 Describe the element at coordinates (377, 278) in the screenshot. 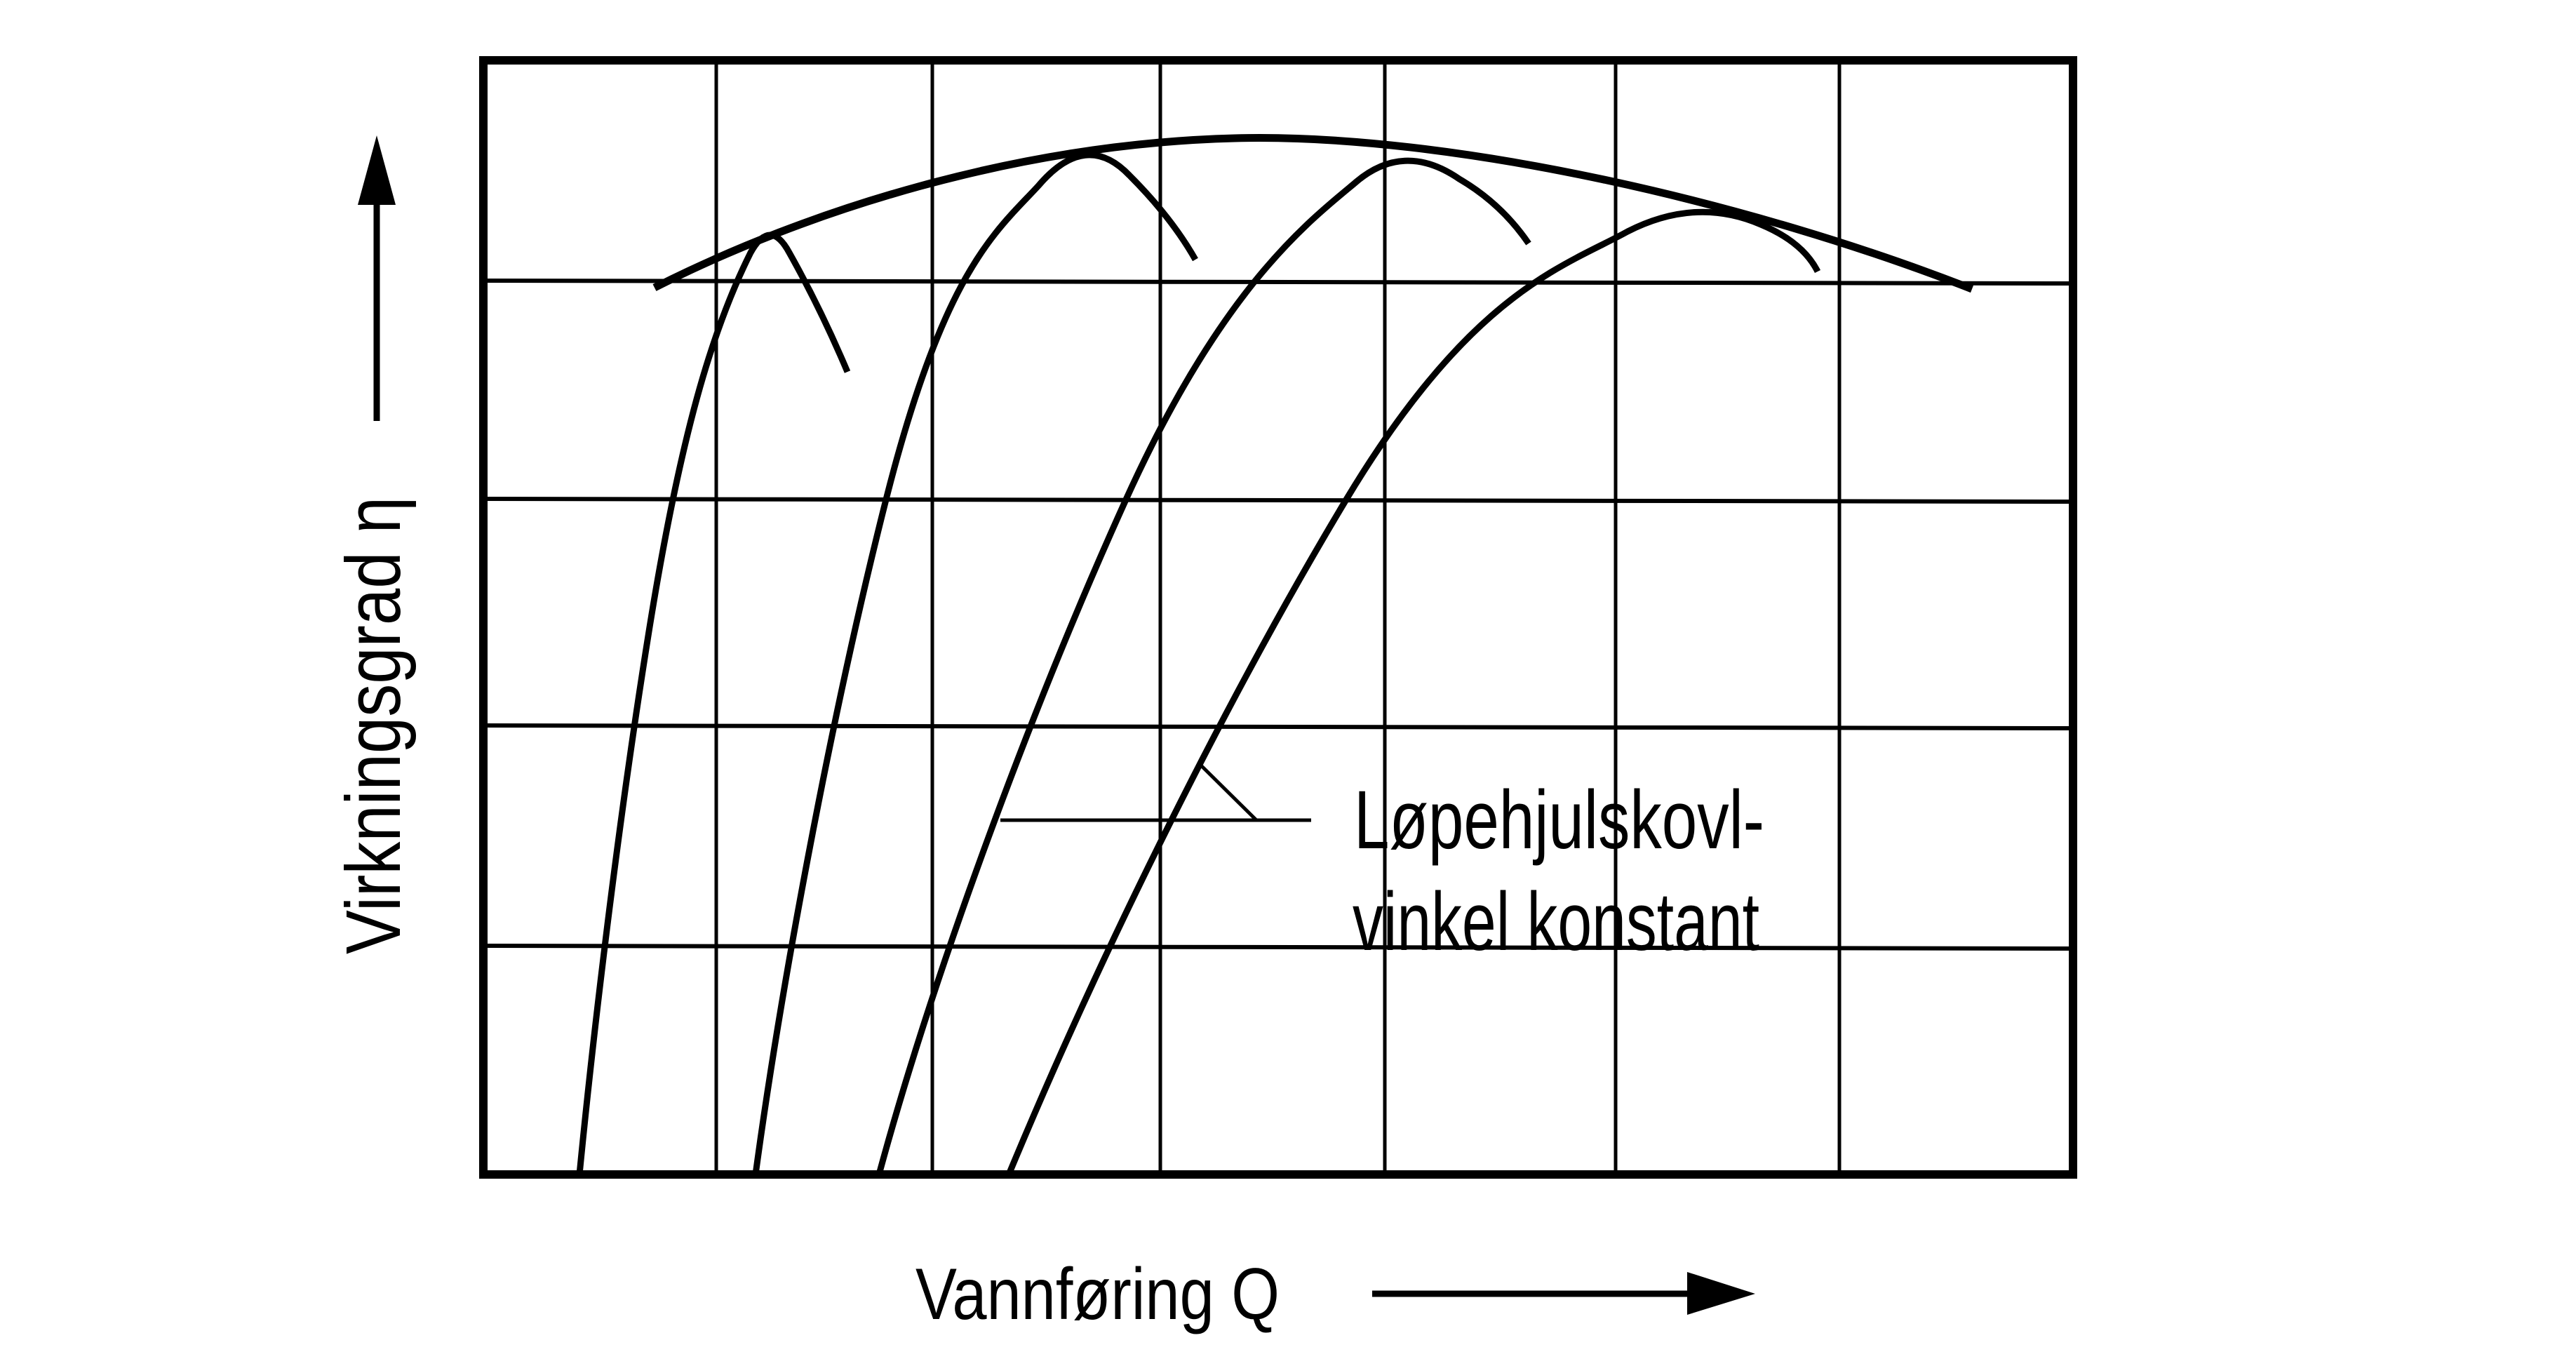

I see `arrow-up-icon` at that location.